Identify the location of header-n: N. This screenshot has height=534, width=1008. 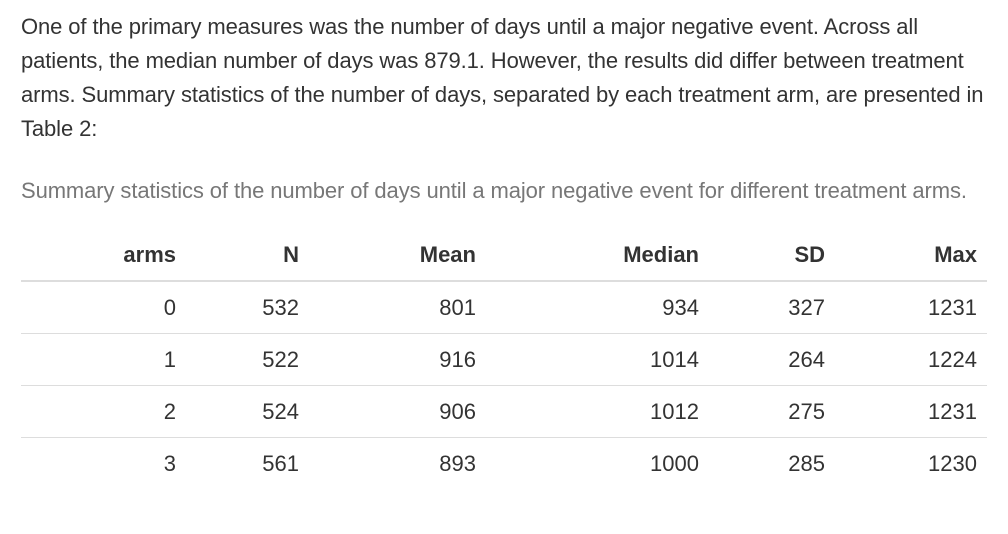
(247, 256).